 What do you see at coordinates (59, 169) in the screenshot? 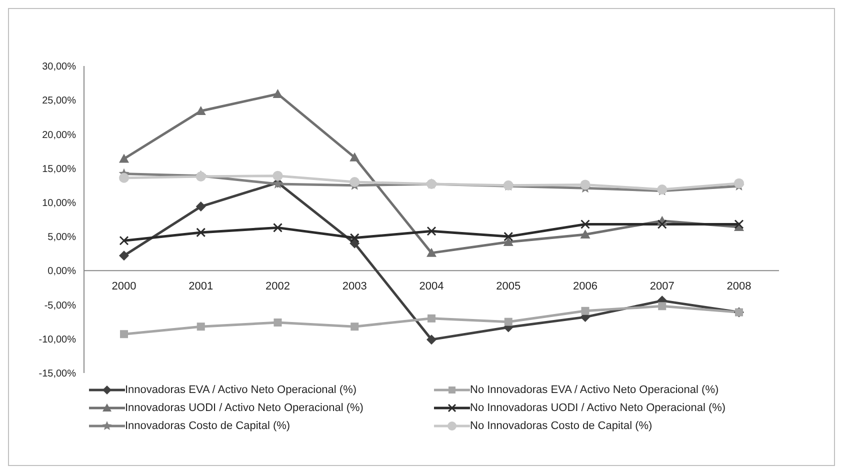
I see `y-tick-label: 15,00%` at bounding box center [59, 169].